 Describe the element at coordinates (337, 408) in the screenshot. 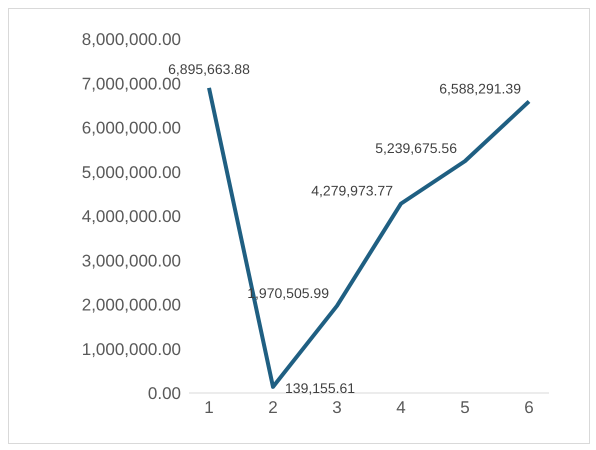

I see `x-tick-label: 3` at that location.